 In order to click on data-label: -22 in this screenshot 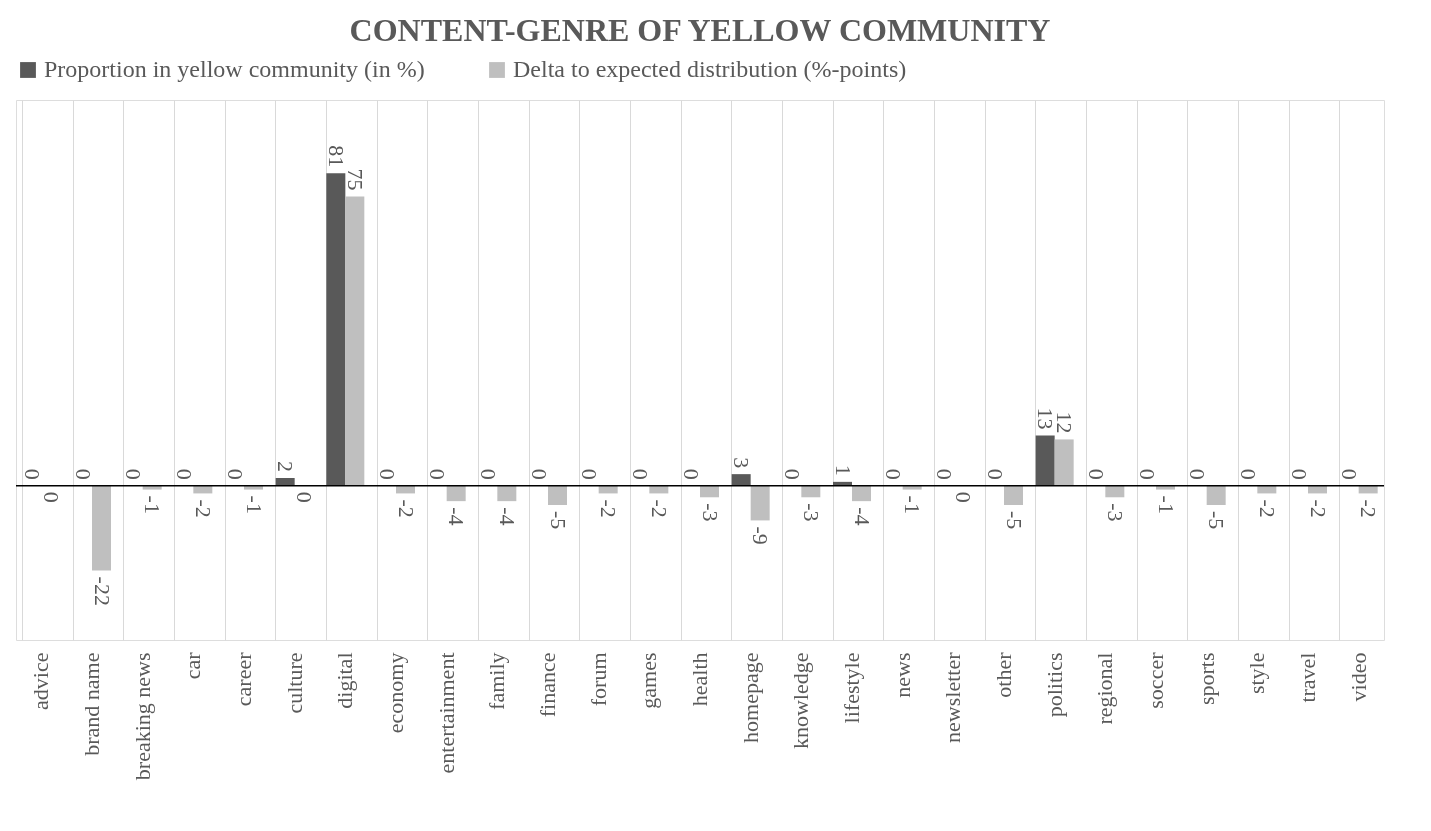, I will do `click(102, 591)`.